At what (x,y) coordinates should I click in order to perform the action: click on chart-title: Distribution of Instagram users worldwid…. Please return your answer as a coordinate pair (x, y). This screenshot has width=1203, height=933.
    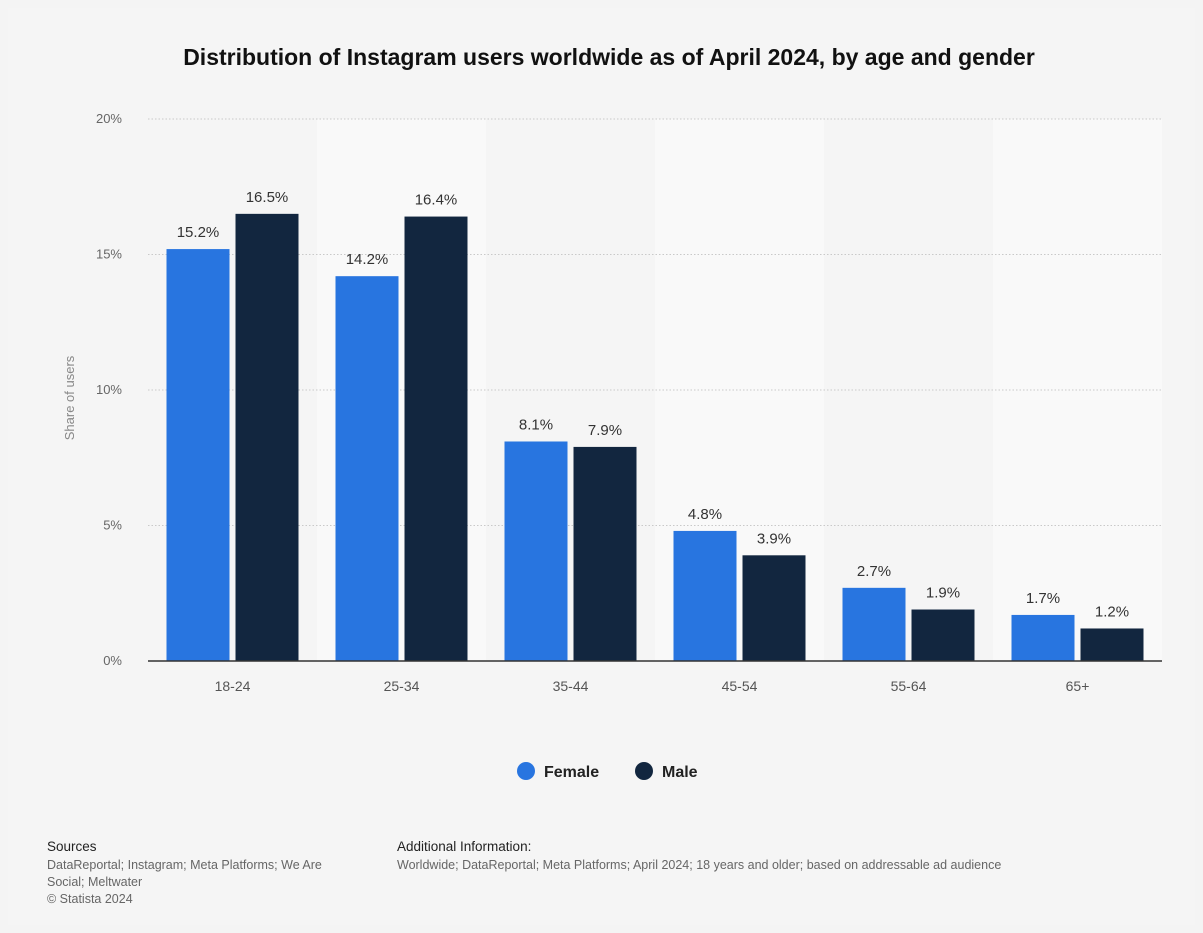
    Looking at the image, I should click on (609, 57).